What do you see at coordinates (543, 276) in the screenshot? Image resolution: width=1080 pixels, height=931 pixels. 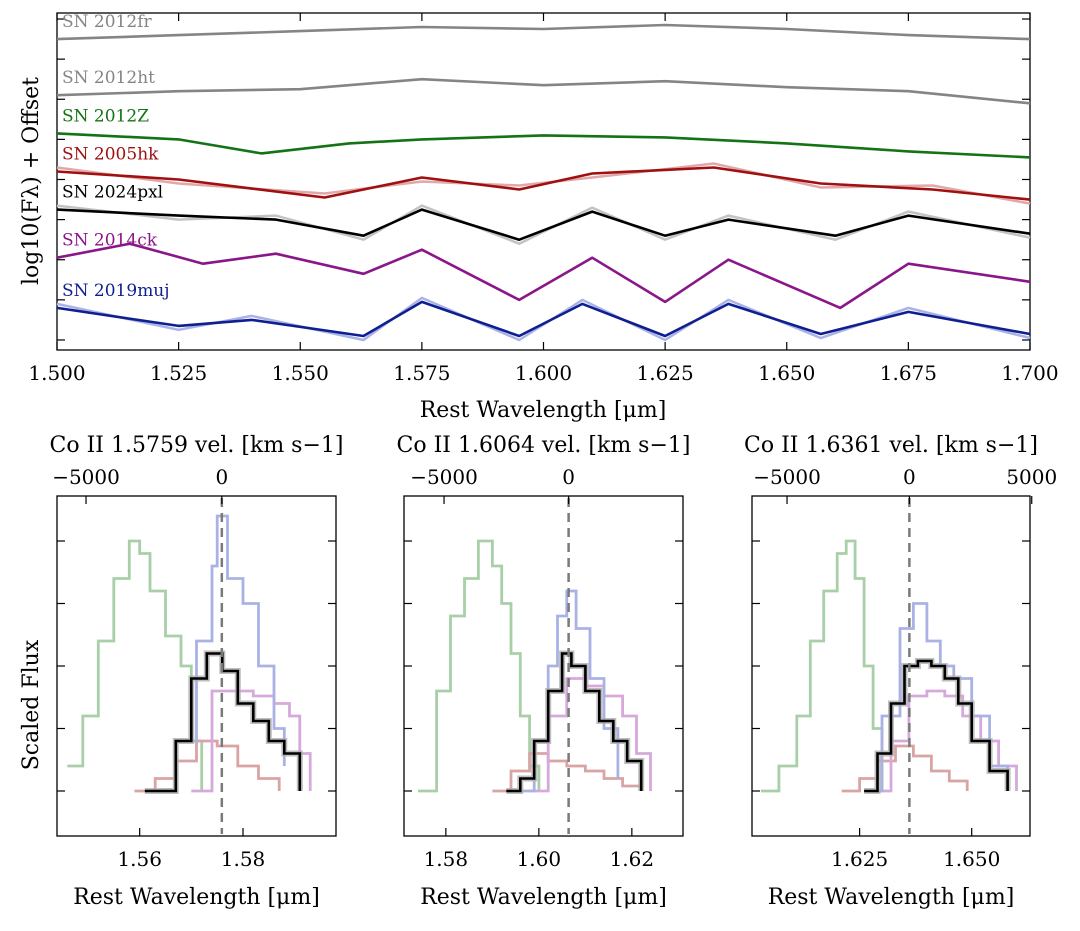 I see `top-series-sn-2014ck` at bounding box center [543, 276].